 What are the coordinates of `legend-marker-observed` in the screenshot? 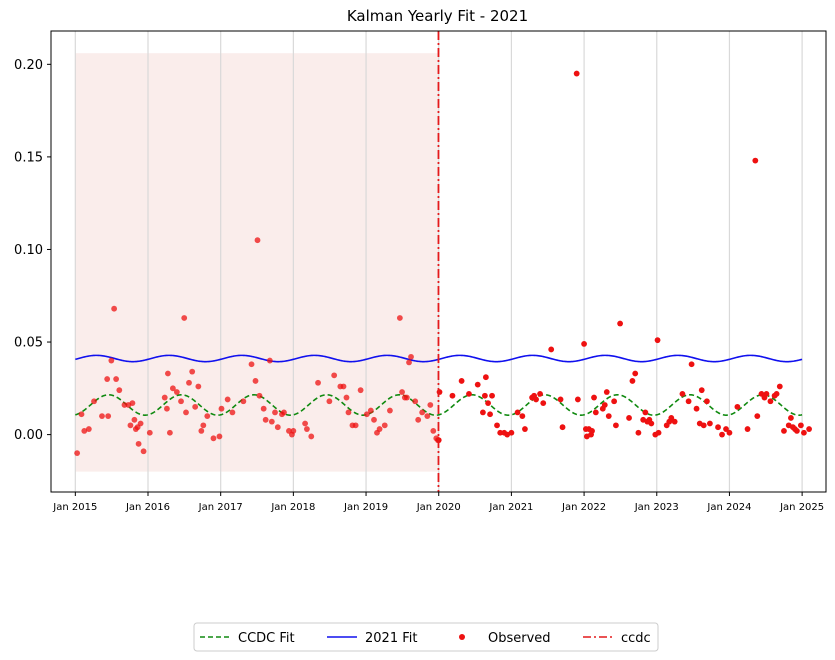 It's located at (462, 637).